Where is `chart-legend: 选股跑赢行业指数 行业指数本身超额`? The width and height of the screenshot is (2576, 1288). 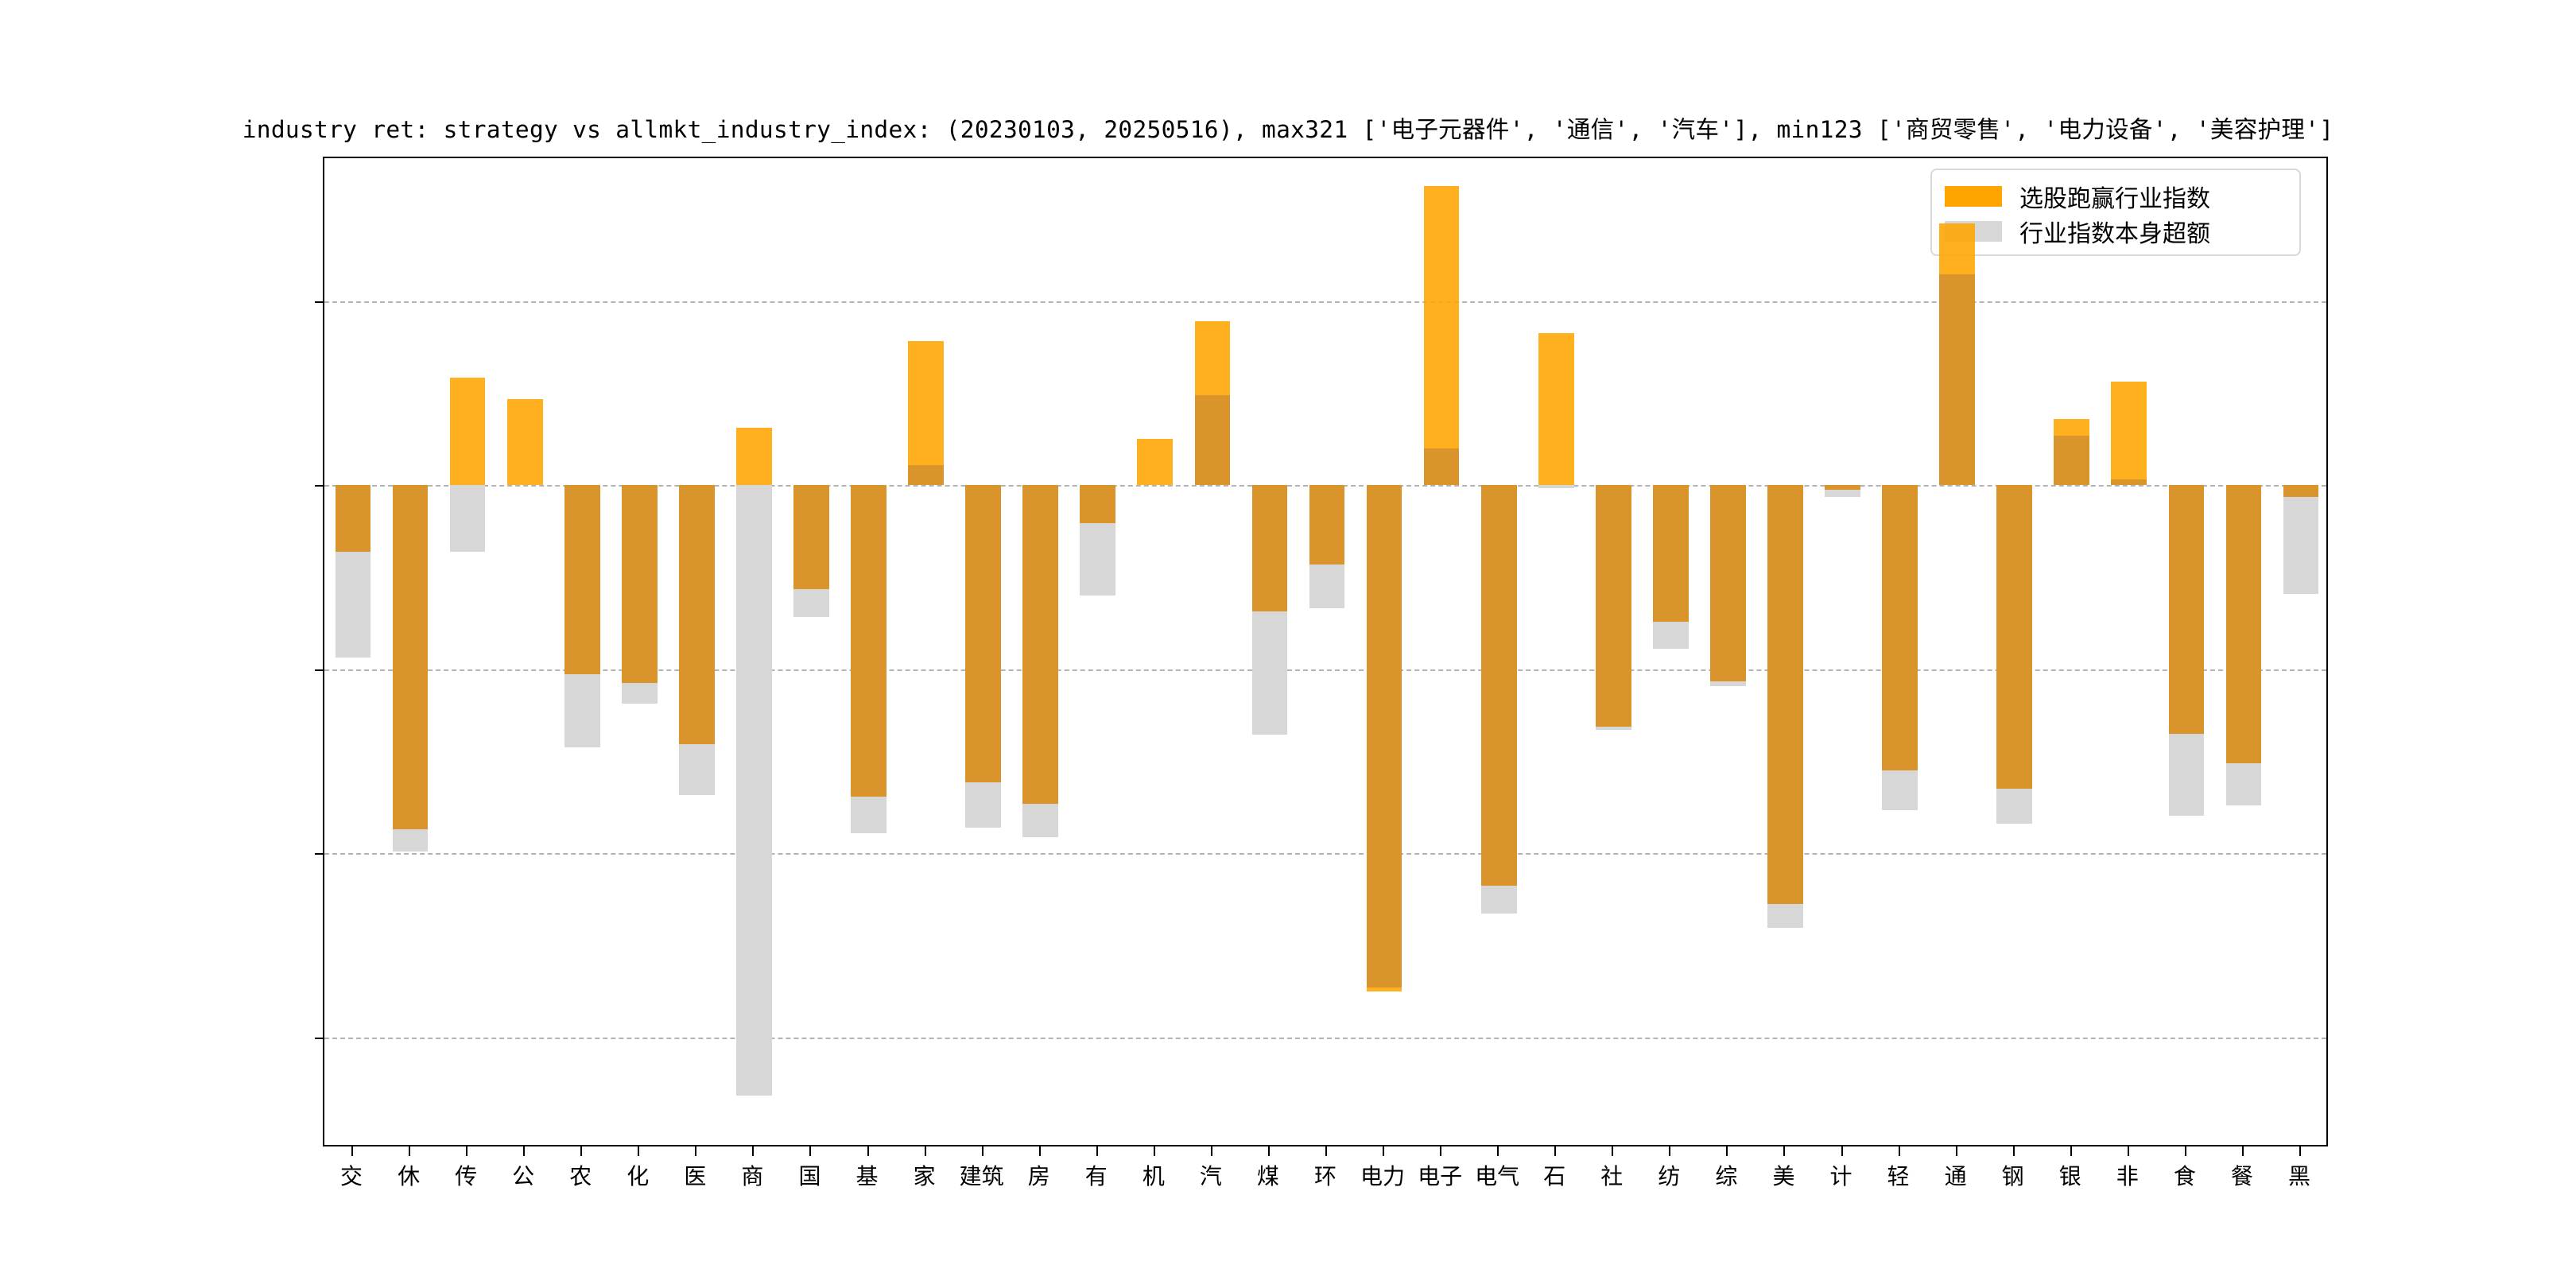
chart-legend: 选股跑赢行业指数 行业指数本身超额 is located at coordinates (2115, 212).